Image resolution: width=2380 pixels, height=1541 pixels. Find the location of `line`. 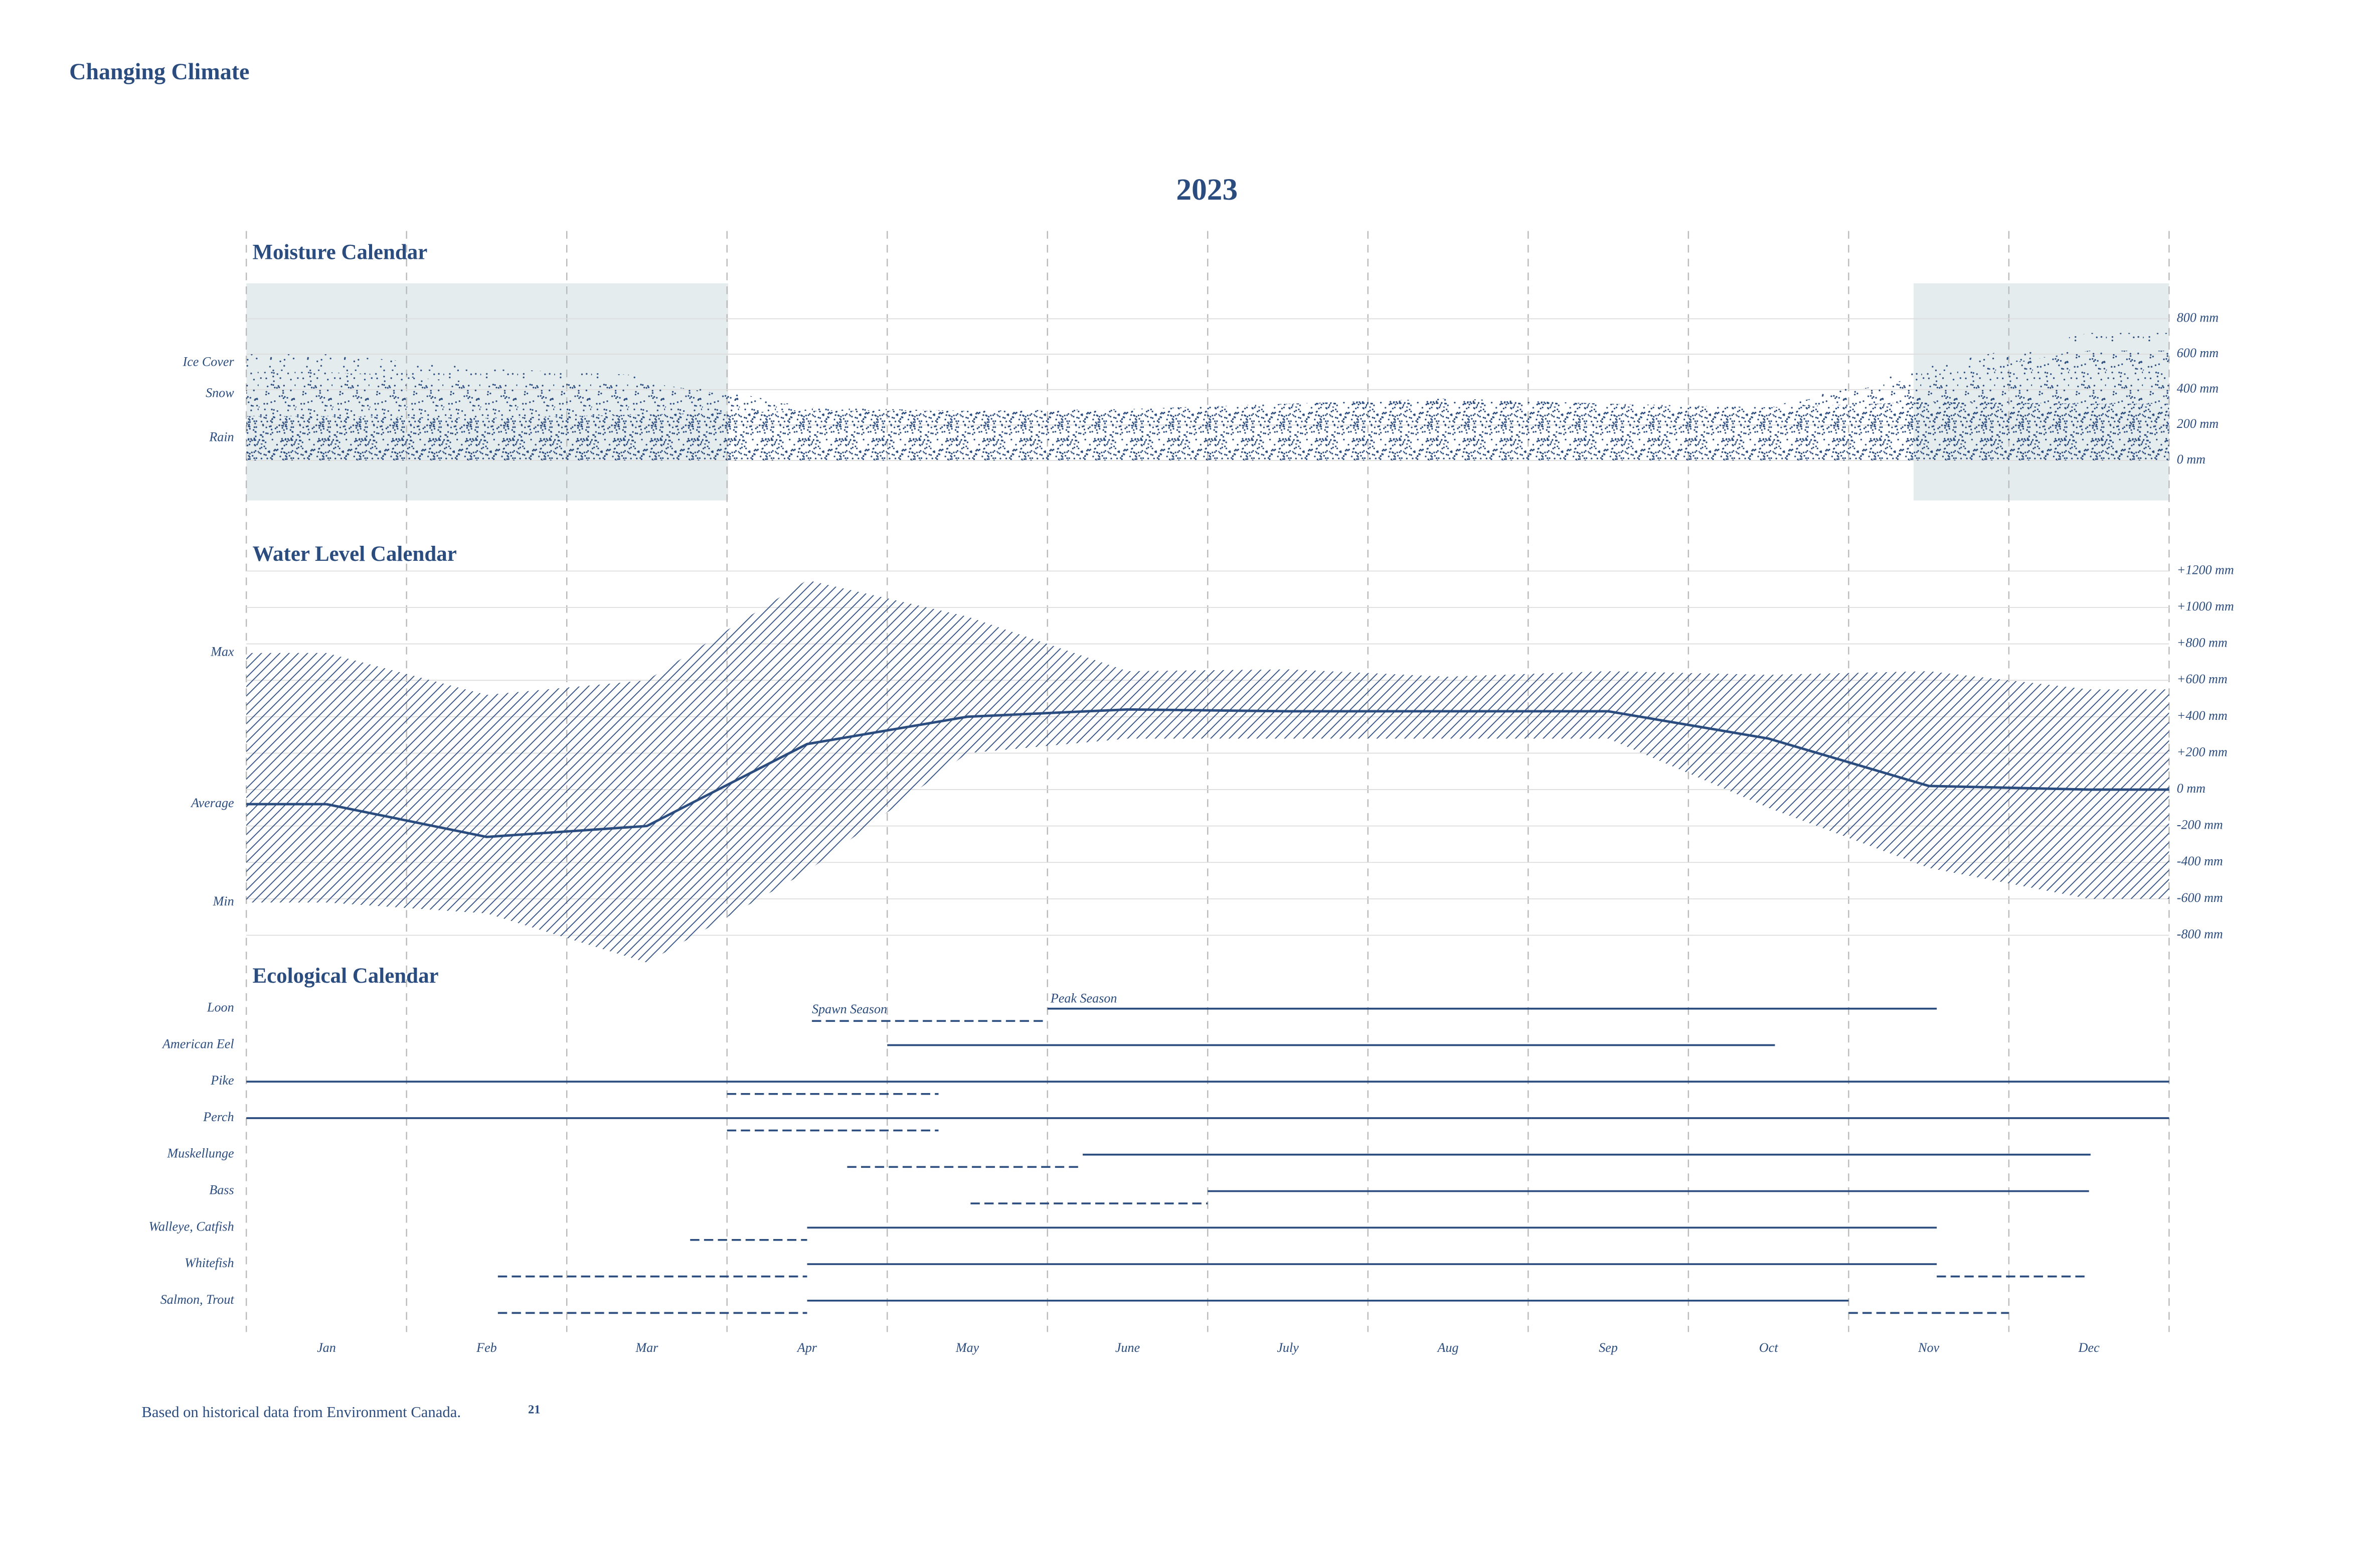

line is located at coordinates (1207, 773).